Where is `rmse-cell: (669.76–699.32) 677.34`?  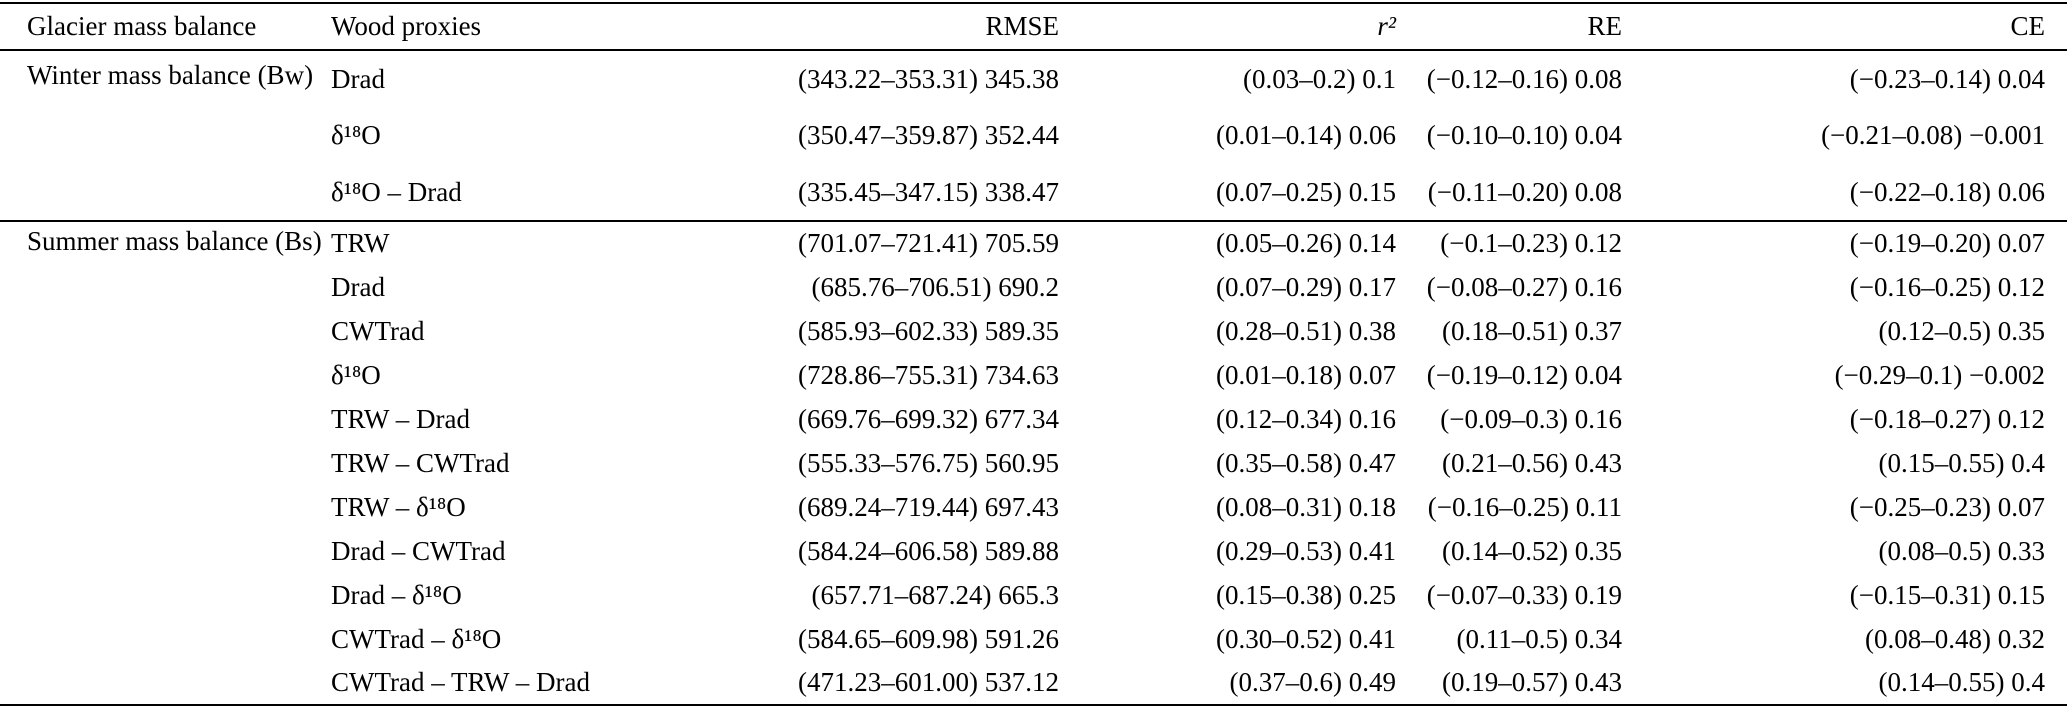
rmse-cell: (669.76–699.32) 677.34 is located at coordinates (928, 418).